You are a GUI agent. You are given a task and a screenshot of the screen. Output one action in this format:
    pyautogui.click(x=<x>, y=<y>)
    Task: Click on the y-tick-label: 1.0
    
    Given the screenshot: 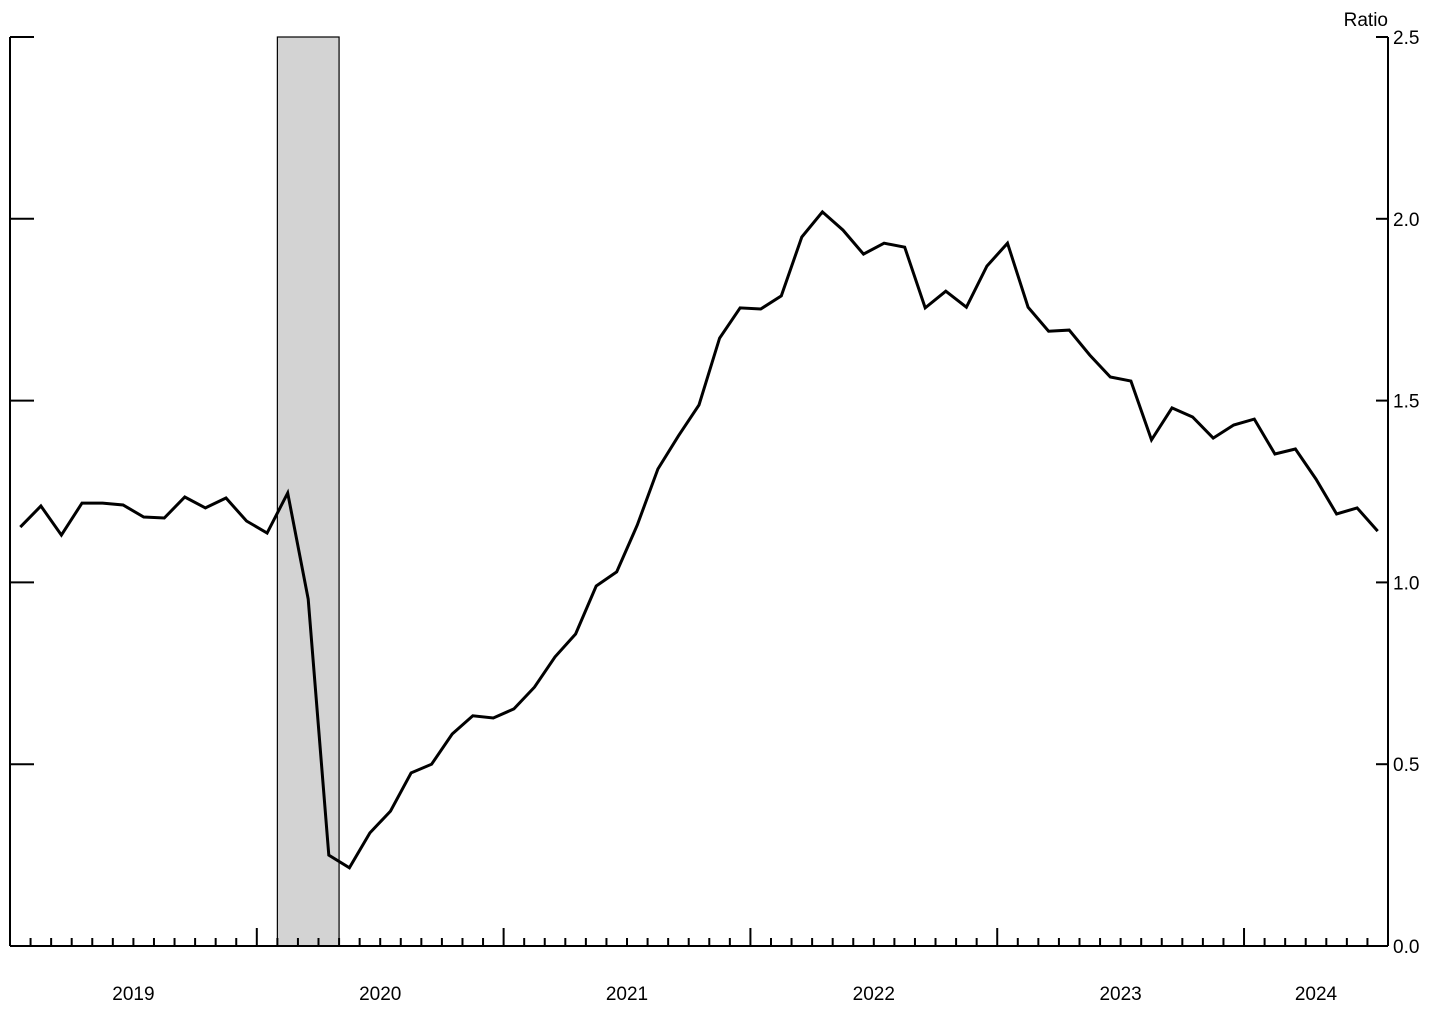 What is the action you would take?
    pyautogui.click(x=1406, y=583)
    